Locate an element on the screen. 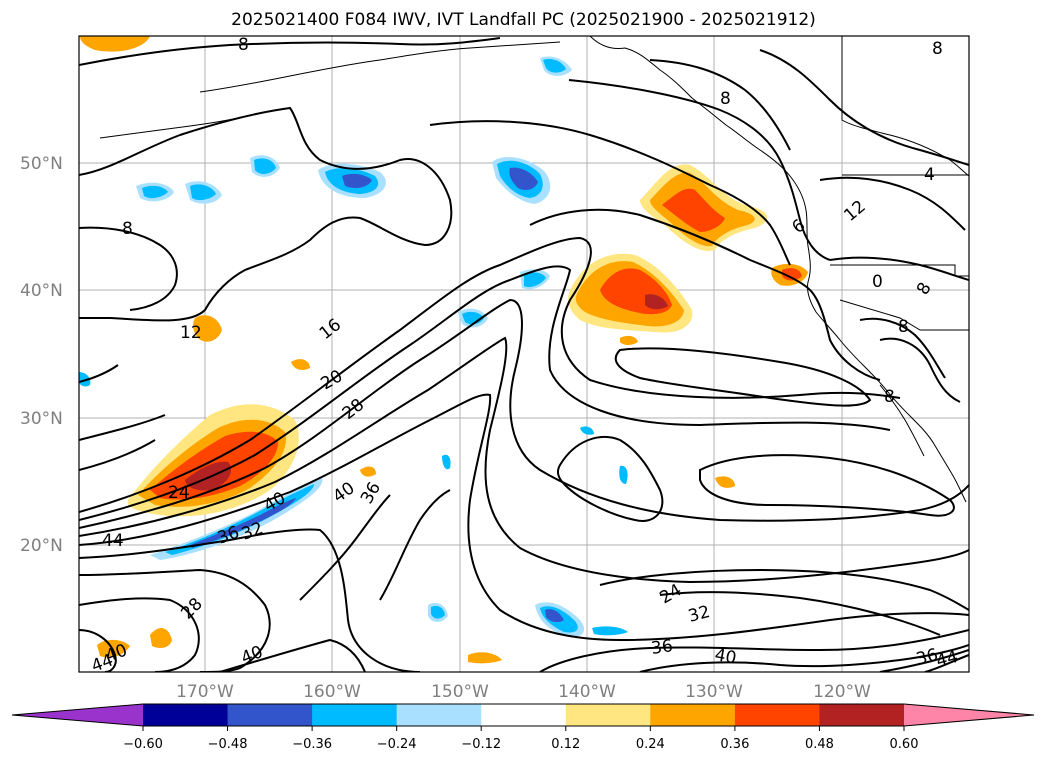 This screenshot has width=1047, height=765. colorbar-tick-label: 0.60 is located at coordinates (904, 744).